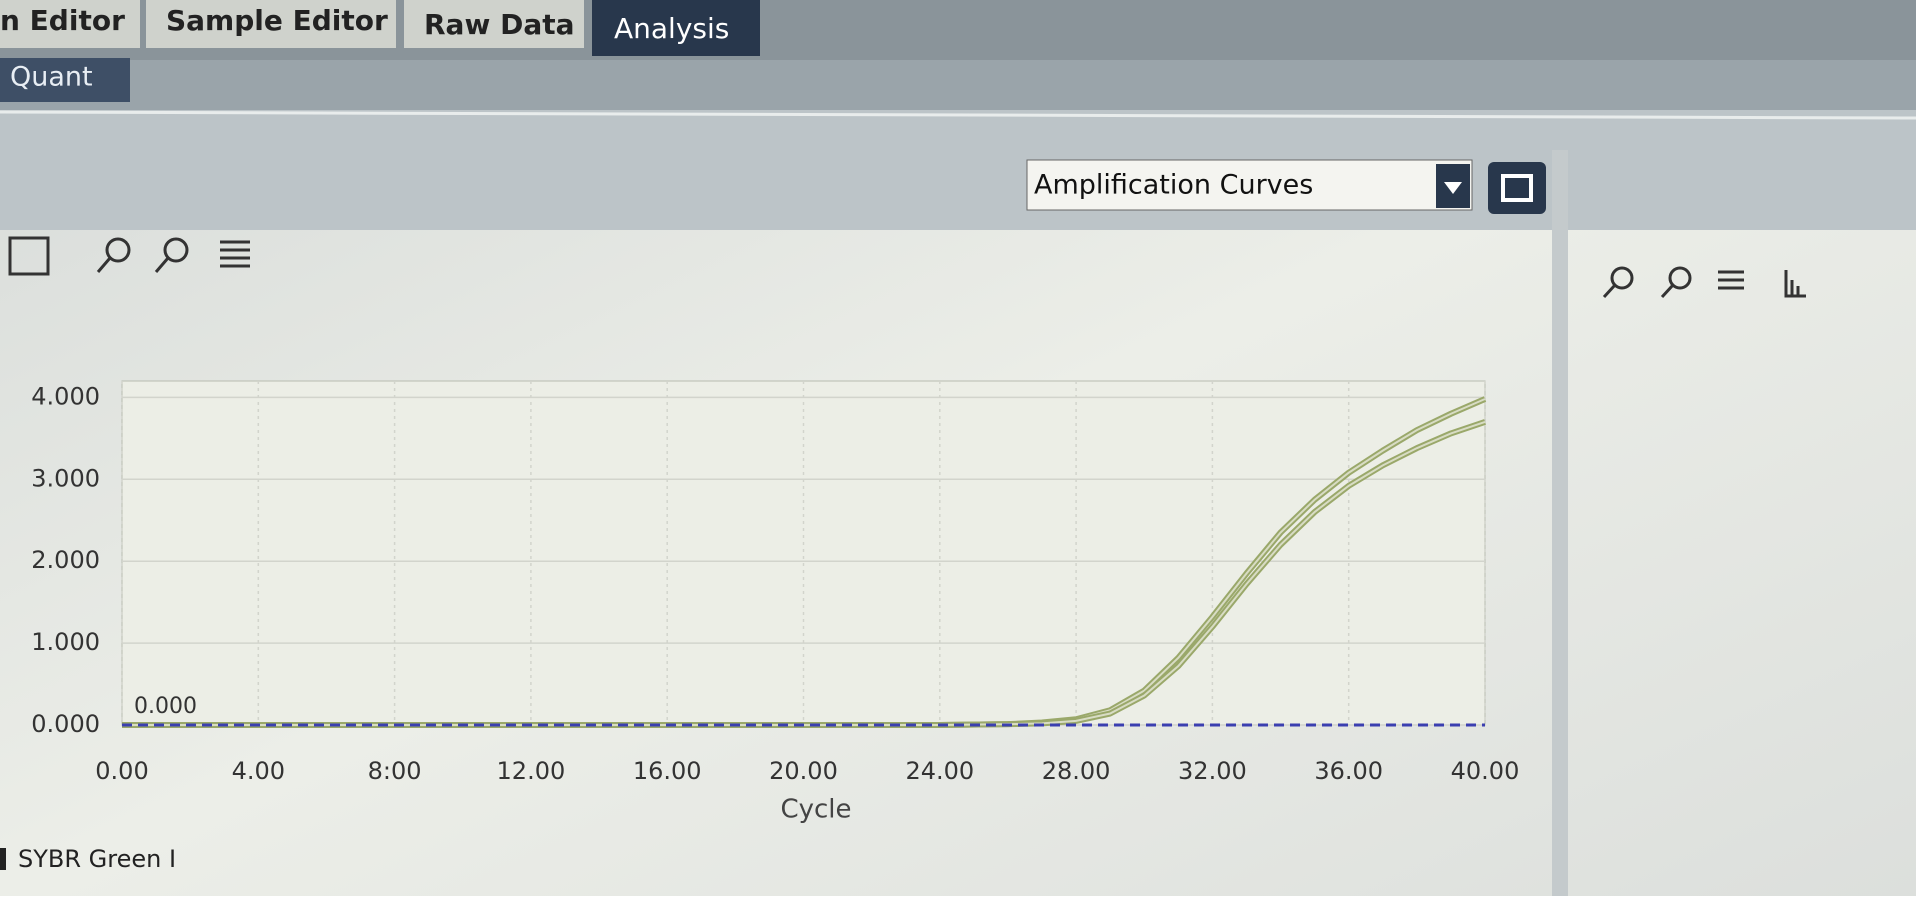  What do you see at coordinates (3, 859) in the screenshot?
I see `legend-swatch` at bounding box center [3, 859].